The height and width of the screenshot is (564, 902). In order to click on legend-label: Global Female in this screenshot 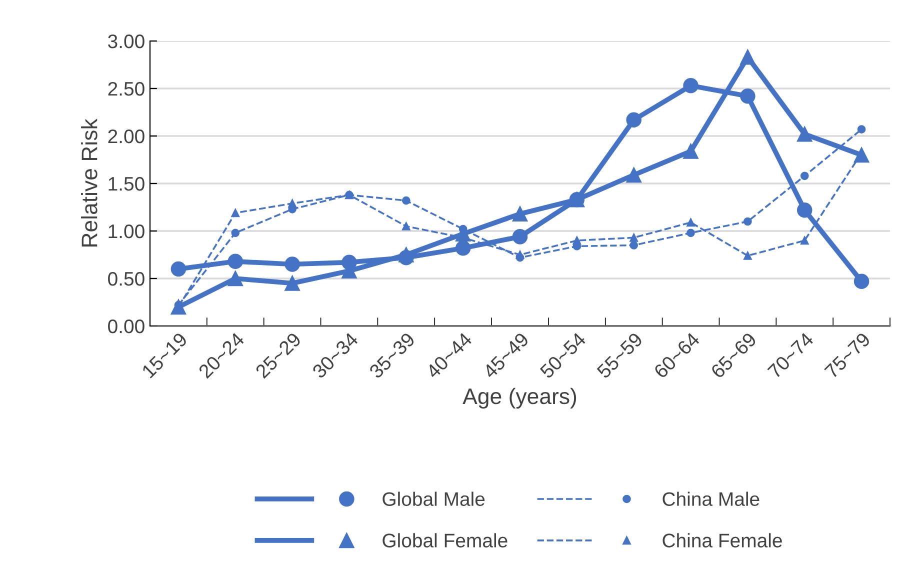, I will do `click(445, 540)`.